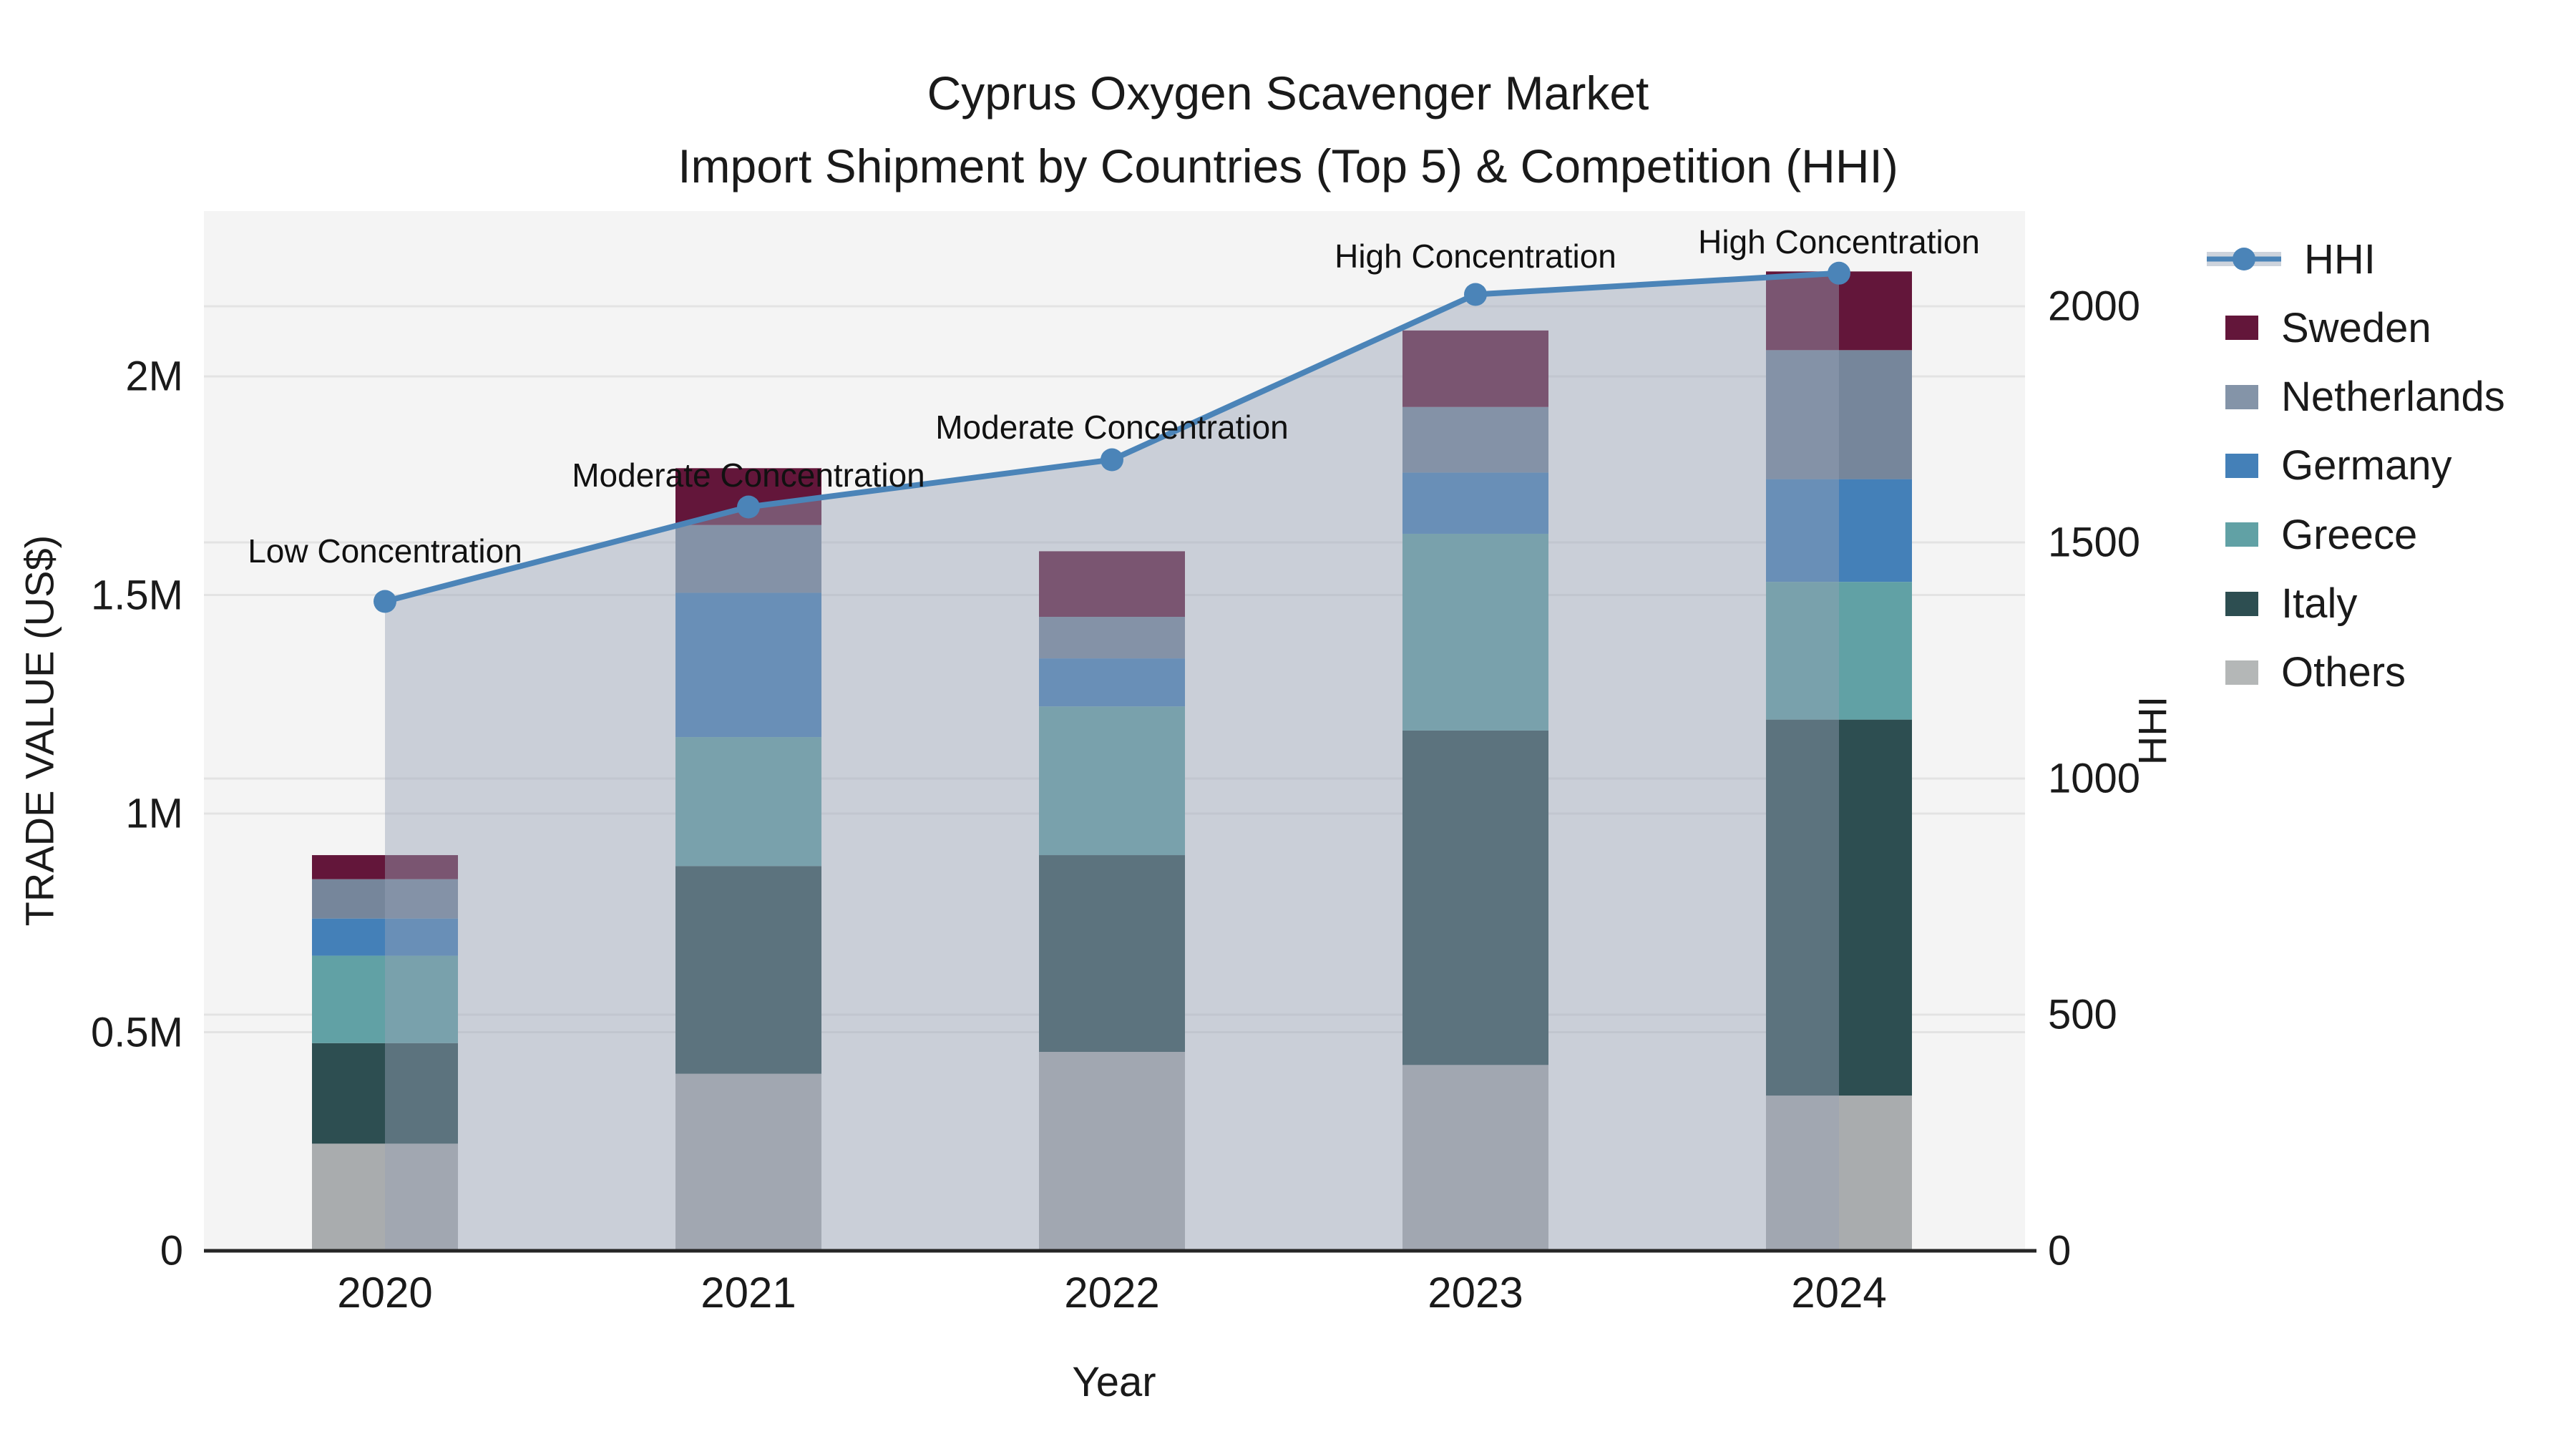 This screenshot has height=1449, width=2576. What do you see at coordinates (1839, 651) in the screenshot?
I see `bar-segment-greece-2024` at bounding box center [1839, 651].